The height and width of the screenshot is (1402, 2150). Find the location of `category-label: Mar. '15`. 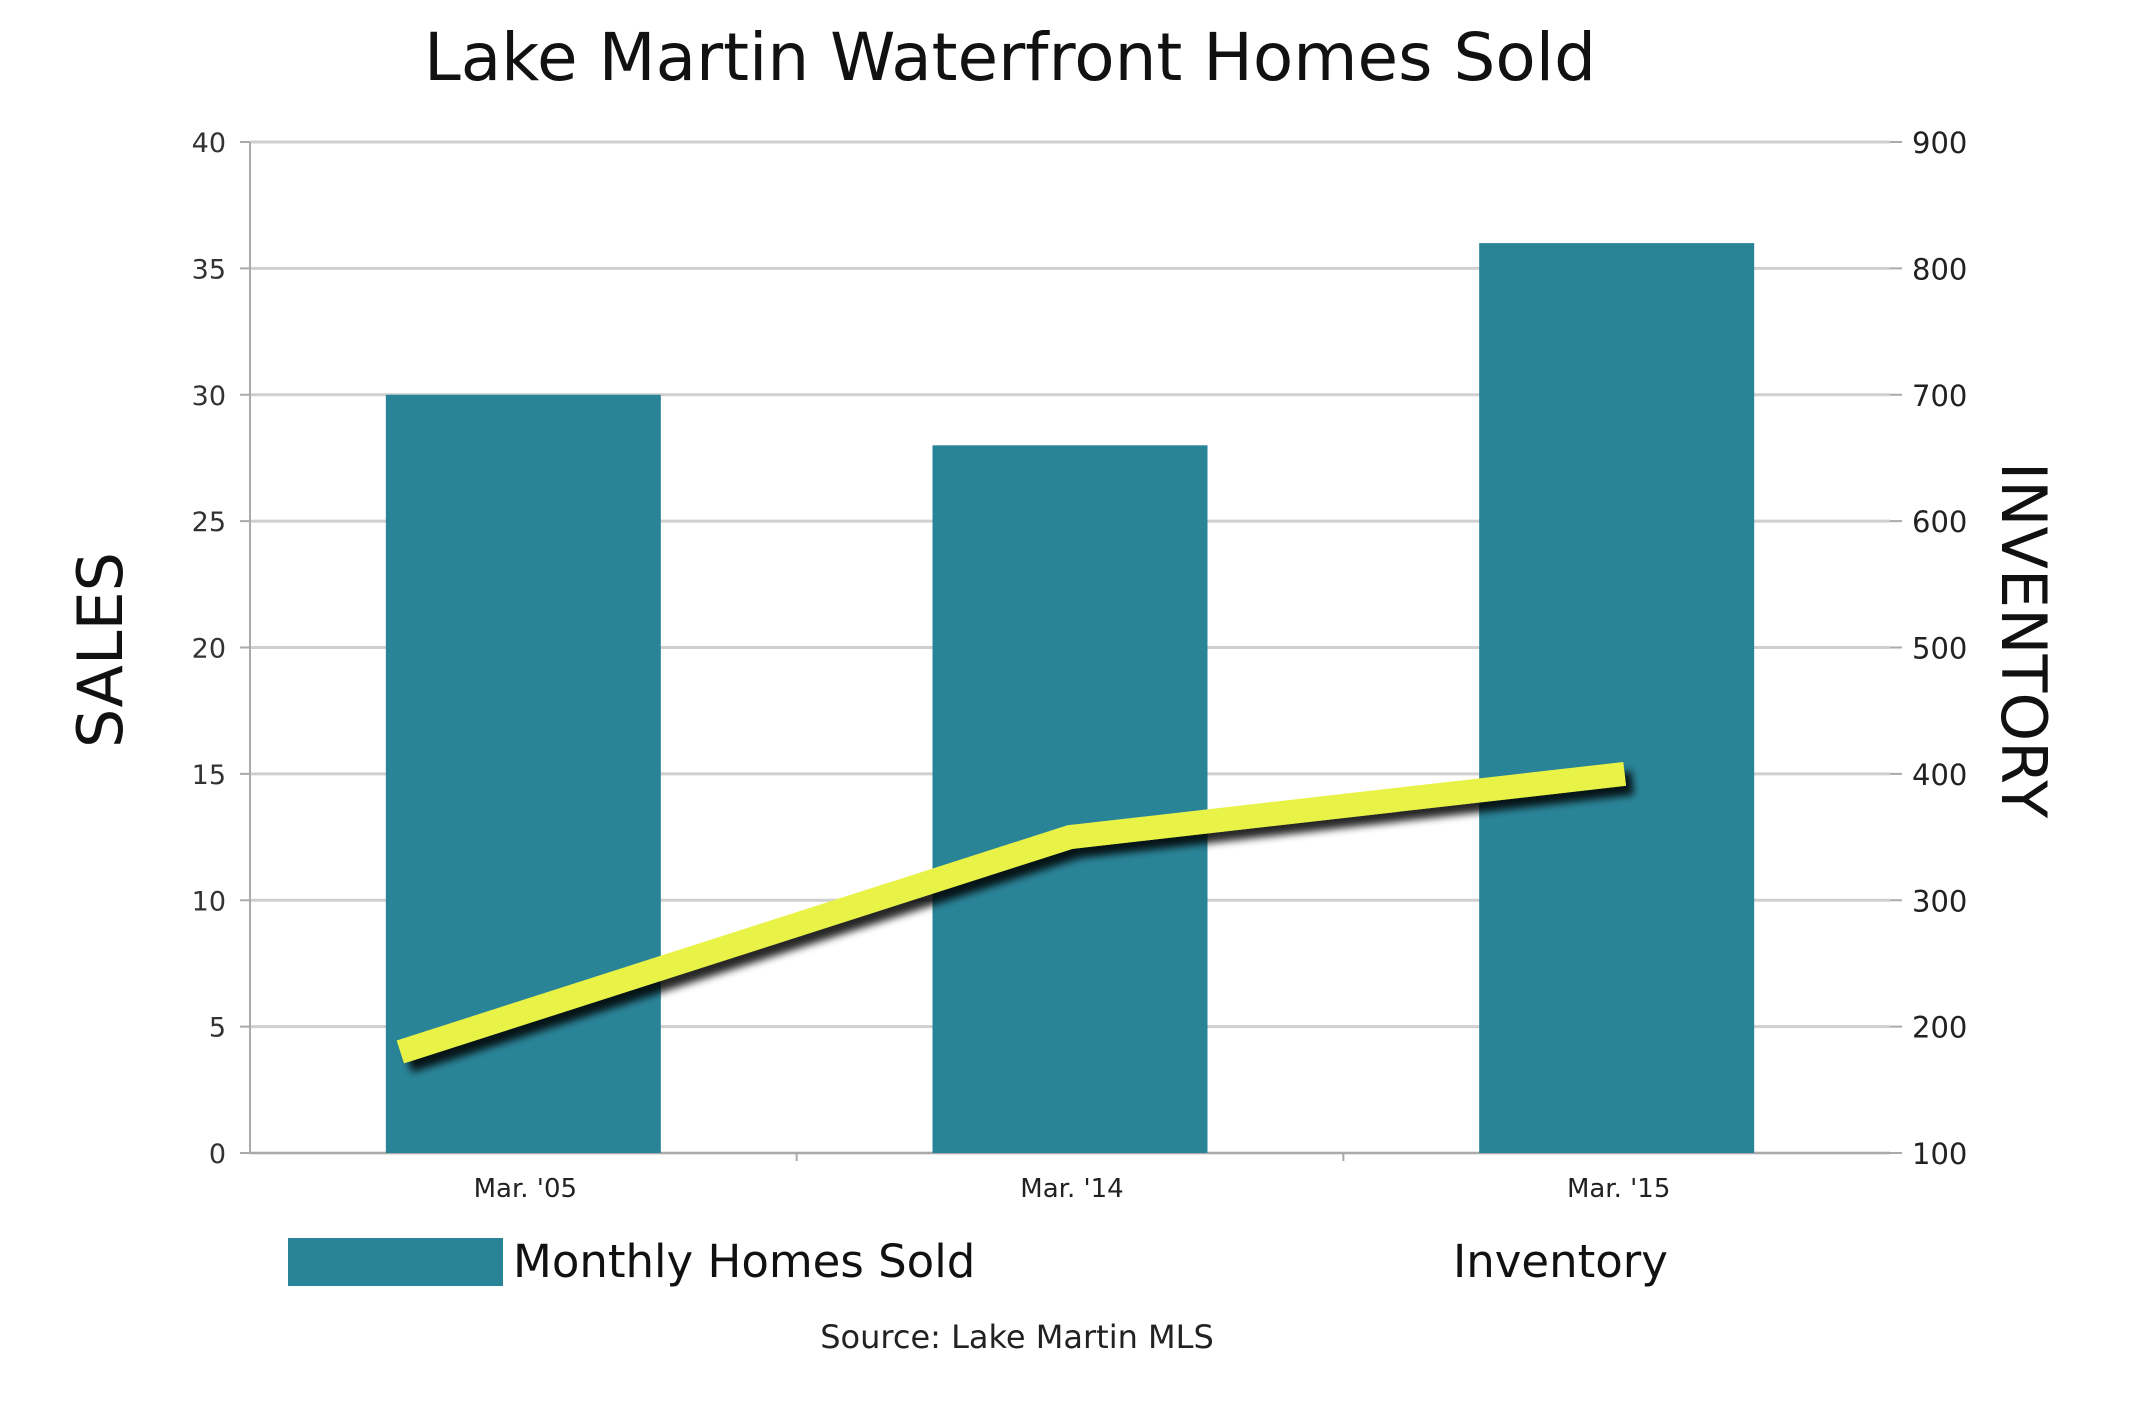

category-label: Mar. '15 is located at coordinates (1618, 1189).